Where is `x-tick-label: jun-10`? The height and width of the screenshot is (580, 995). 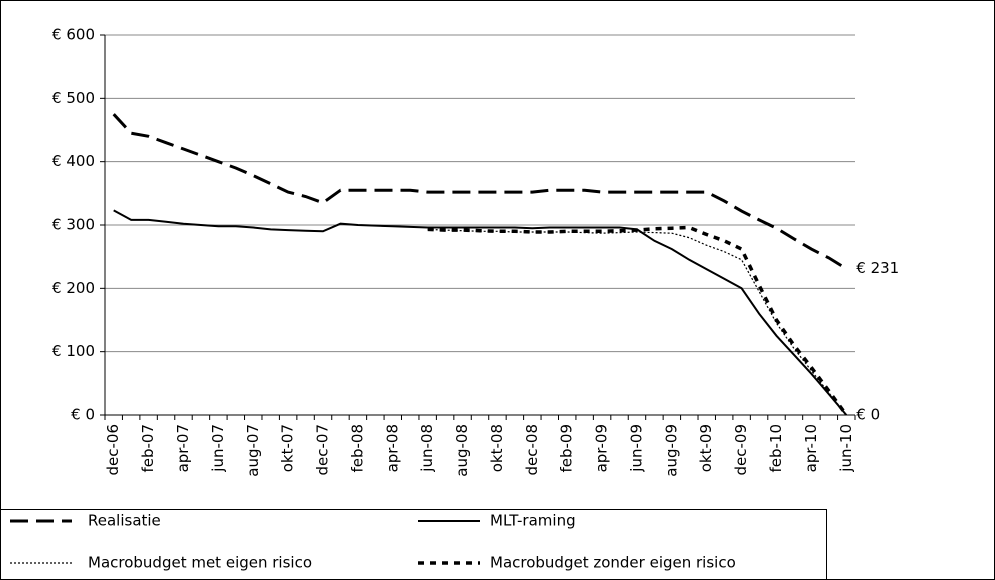
x-tick-label: jun-10 is located at coordinates (846, 448).